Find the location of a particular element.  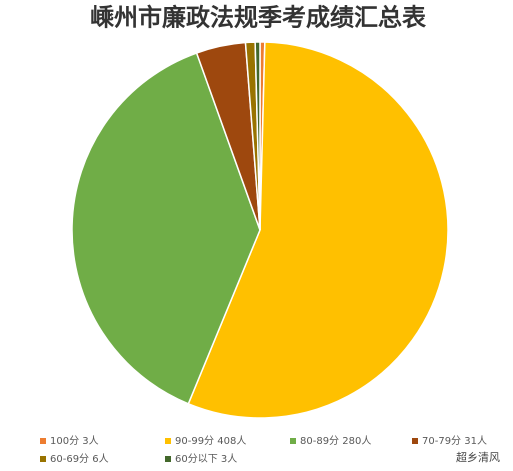

legend-label: 90-99分 408人 is located at coordinates (210, 441).